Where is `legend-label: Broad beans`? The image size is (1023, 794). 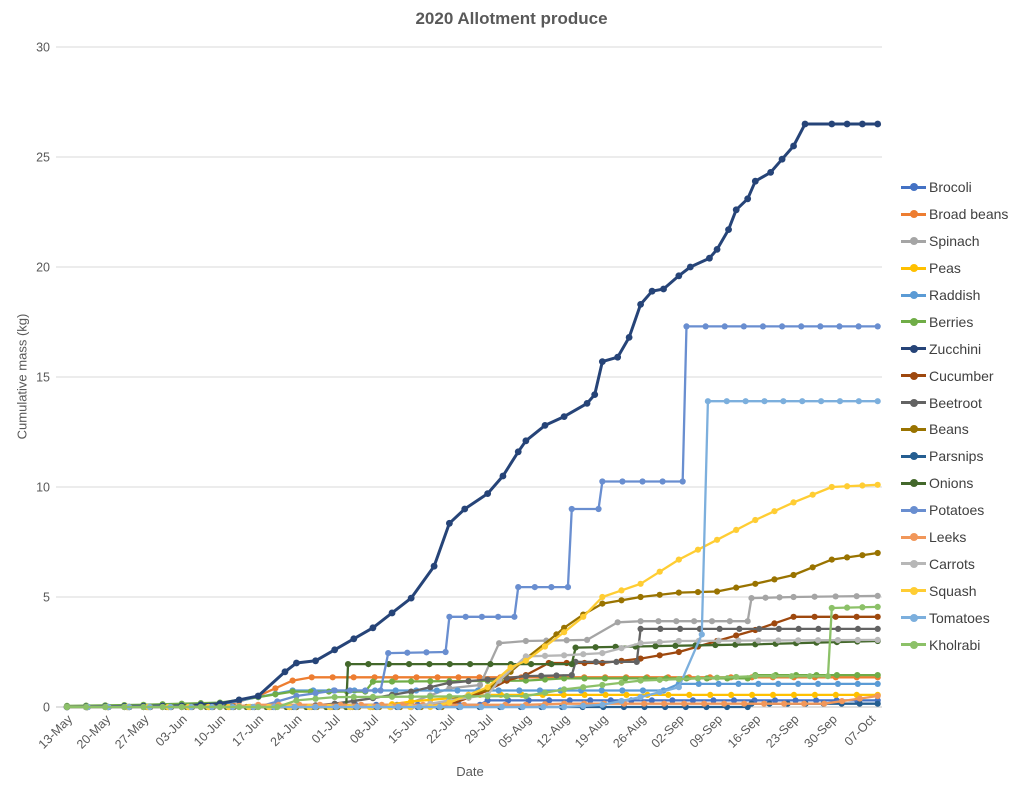 legend-label: Broad beans is located at coordinates (969, 214).